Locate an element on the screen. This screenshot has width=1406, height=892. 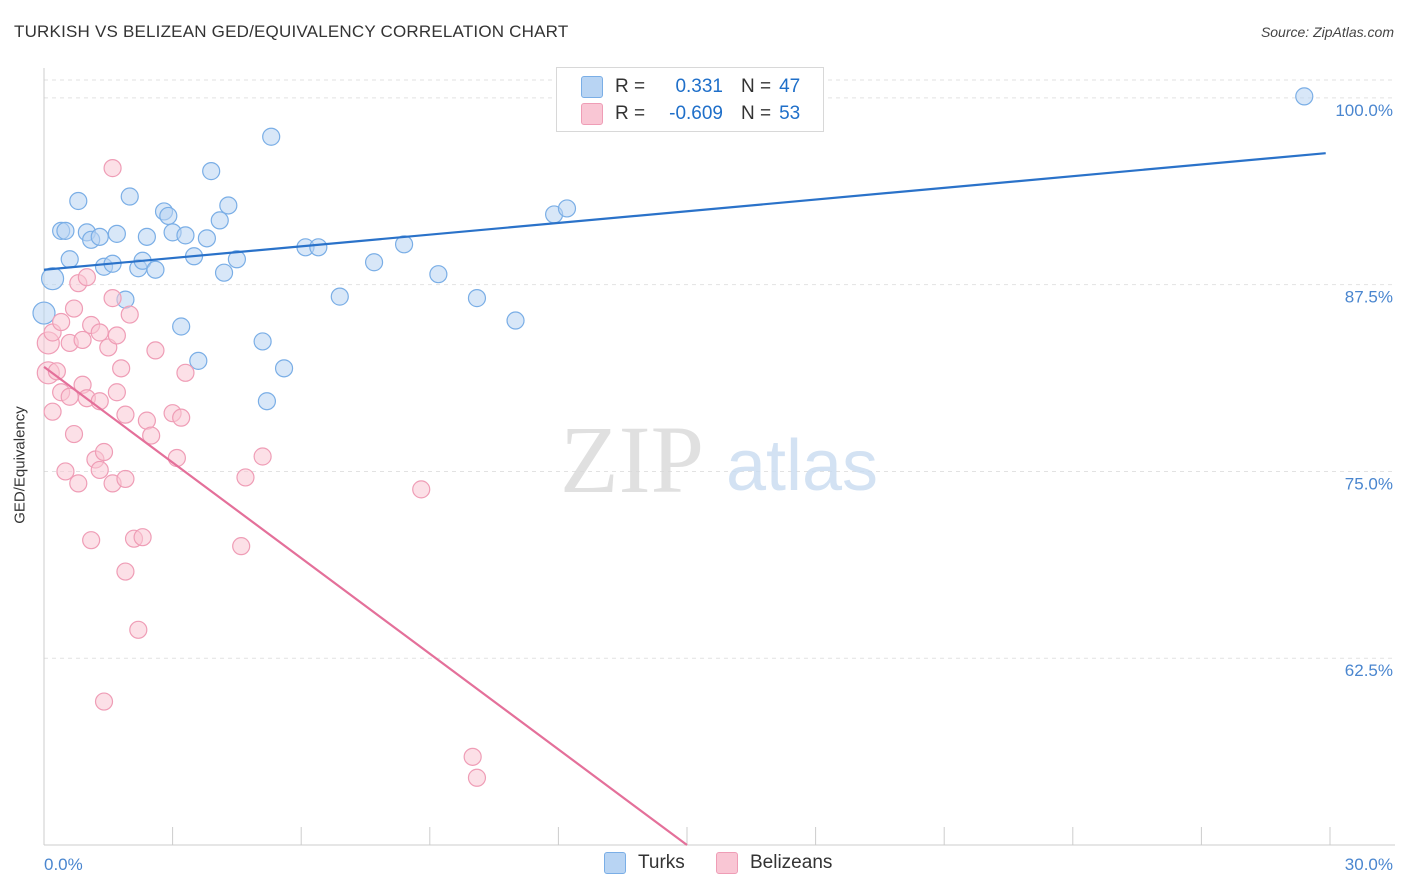
legend-item-belizeans: Belizeans is located at coordinates (774, 863).